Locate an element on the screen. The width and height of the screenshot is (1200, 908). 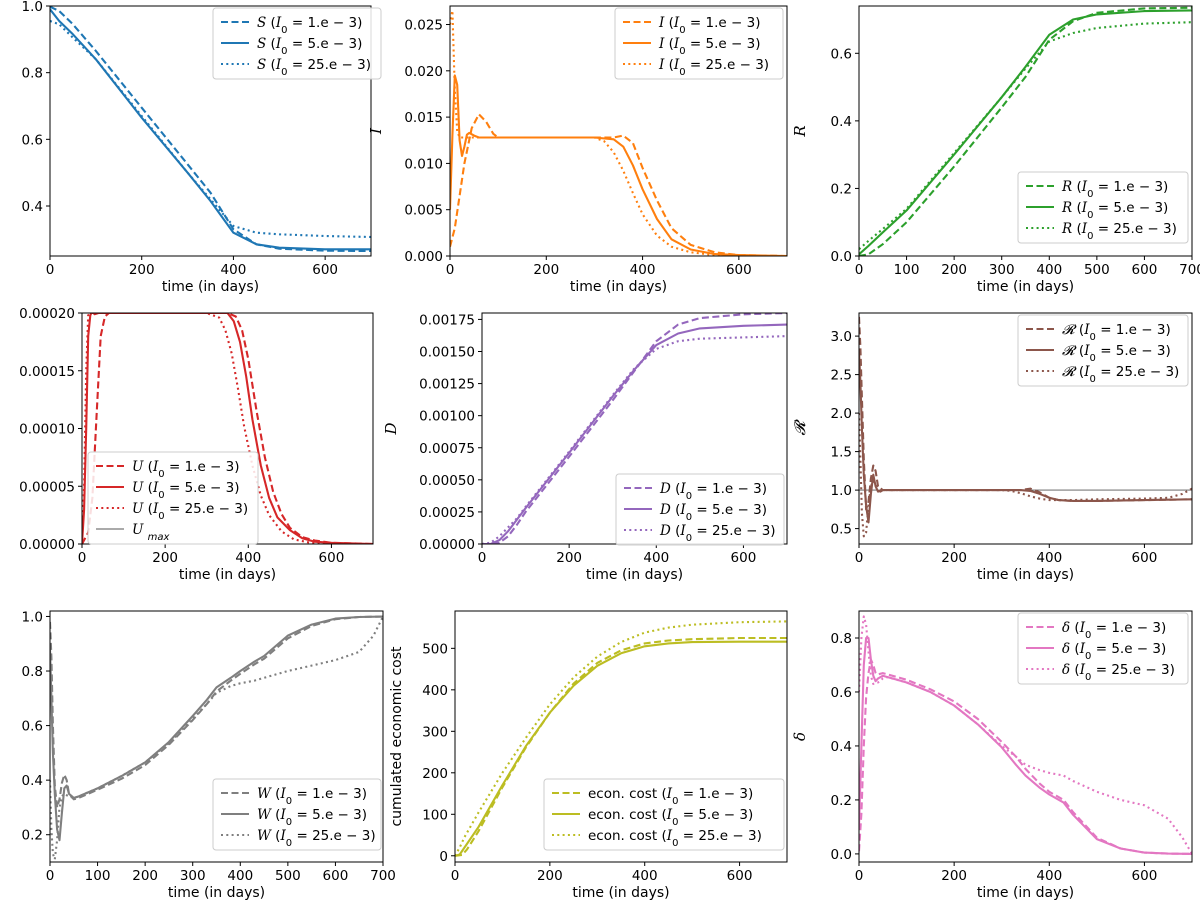
y-tick-label: 100 is located at coordinates (435, 815).